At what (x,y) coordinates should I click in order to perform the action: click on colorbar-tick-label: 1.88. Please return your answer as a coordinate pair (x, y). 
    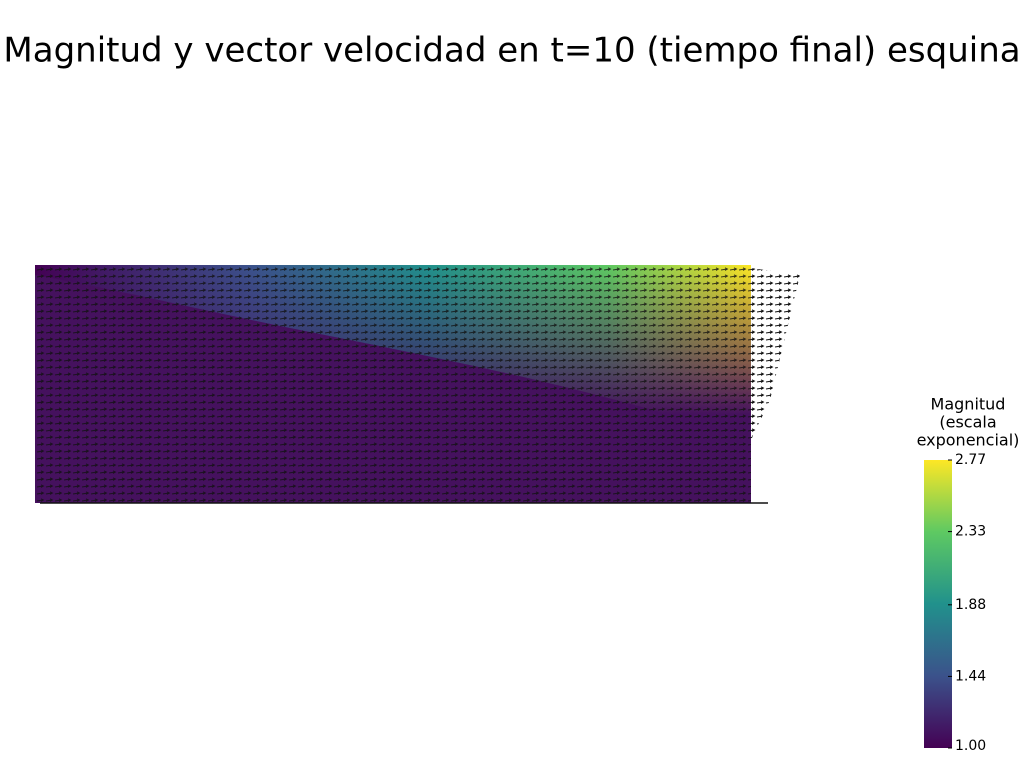
    Looking at the image, I should click on (970, 605).